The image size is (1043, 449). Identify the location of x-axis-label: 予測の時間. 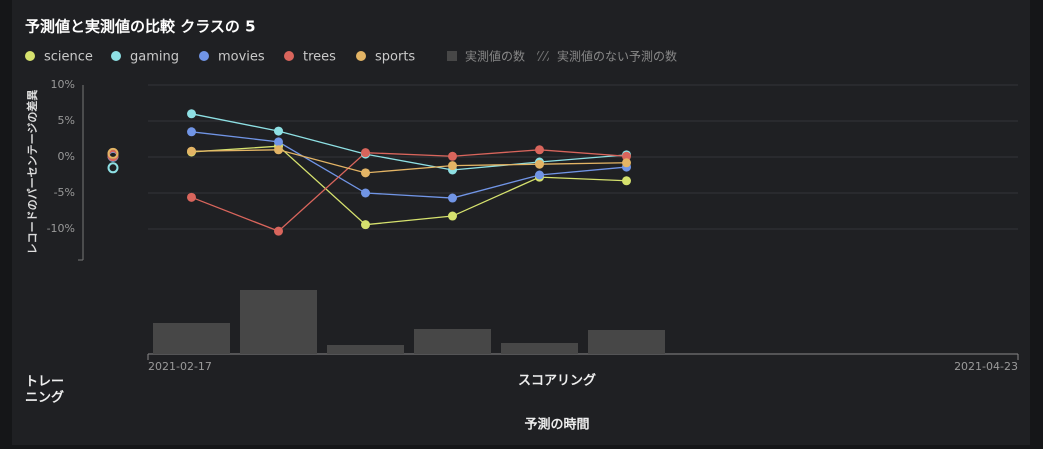
(556, 425).